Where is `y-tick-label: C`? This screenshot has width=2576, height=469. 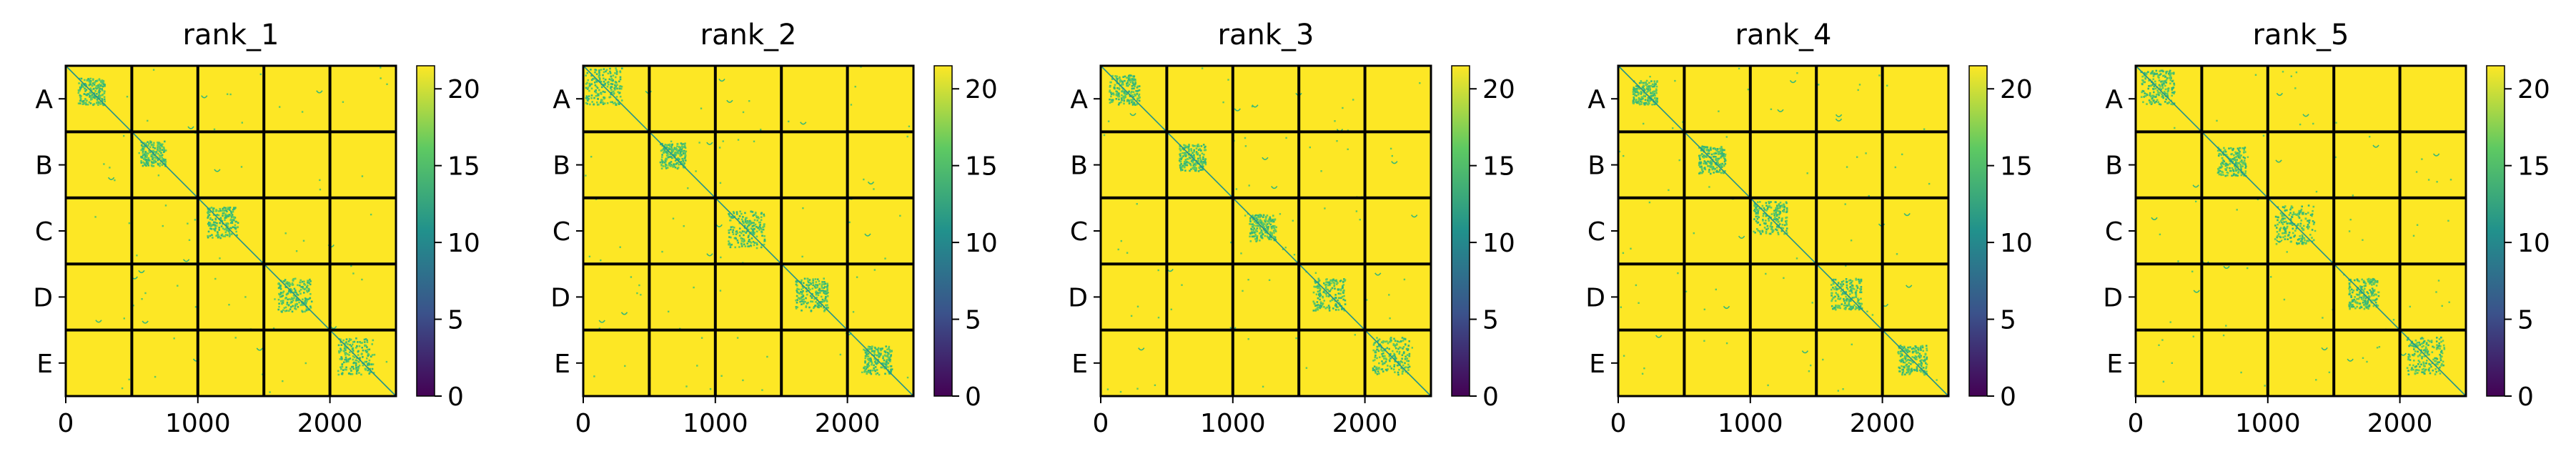 y-tick-label: C is located at coordinates (561, 232).